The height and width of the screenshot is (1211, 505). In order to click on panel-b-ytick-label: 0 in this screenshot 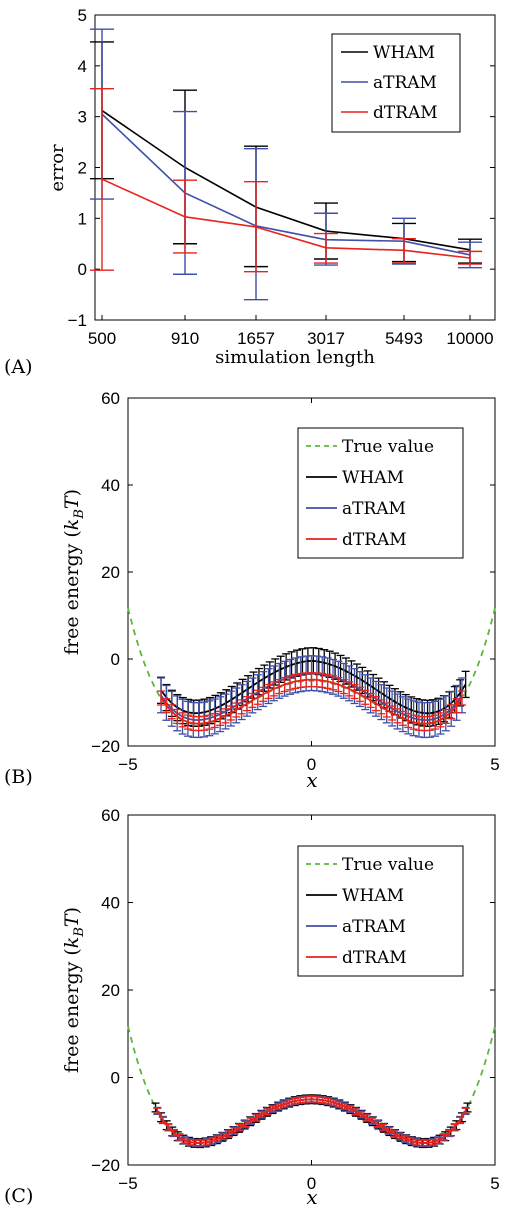, I will do `click(115, 659)`.